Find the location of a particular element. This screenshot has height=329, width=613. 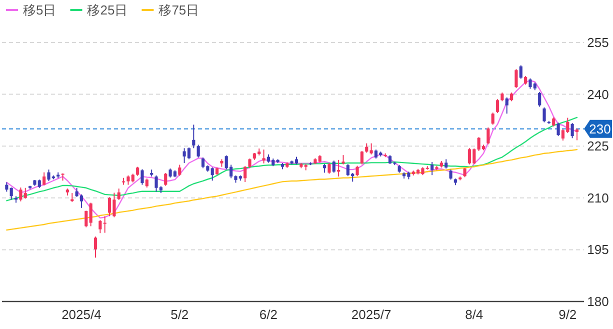

y-tick-label: 195 is located at coordinates (598, 250).